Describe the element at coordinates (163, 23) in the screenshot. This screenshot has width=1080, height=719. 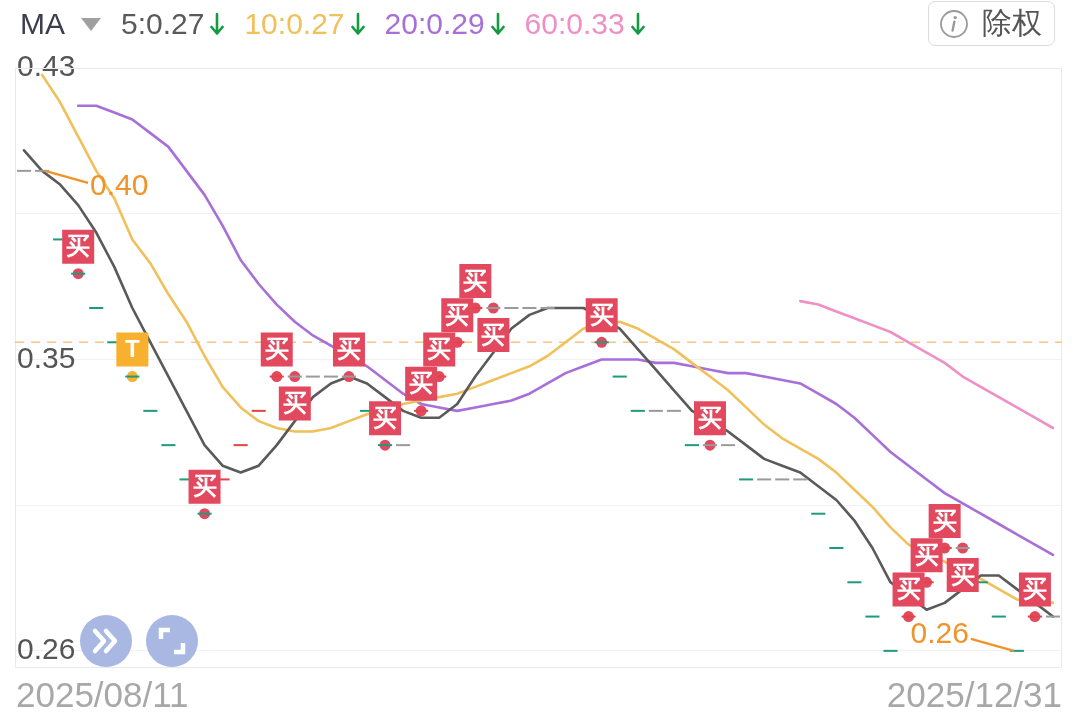
I see `text: 5:0.27` at that location.